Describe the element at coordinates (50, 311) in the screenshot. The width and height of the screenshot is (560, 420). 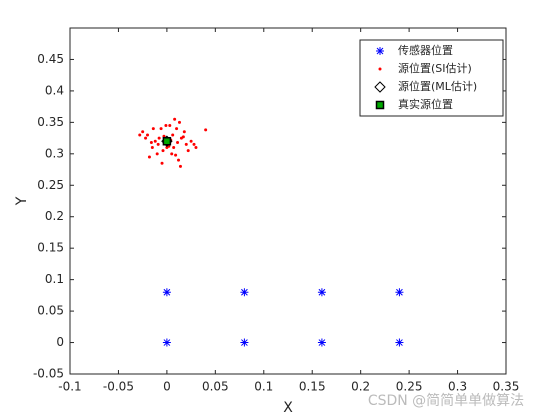
I see `y-tick-label: 0.05` at that location.